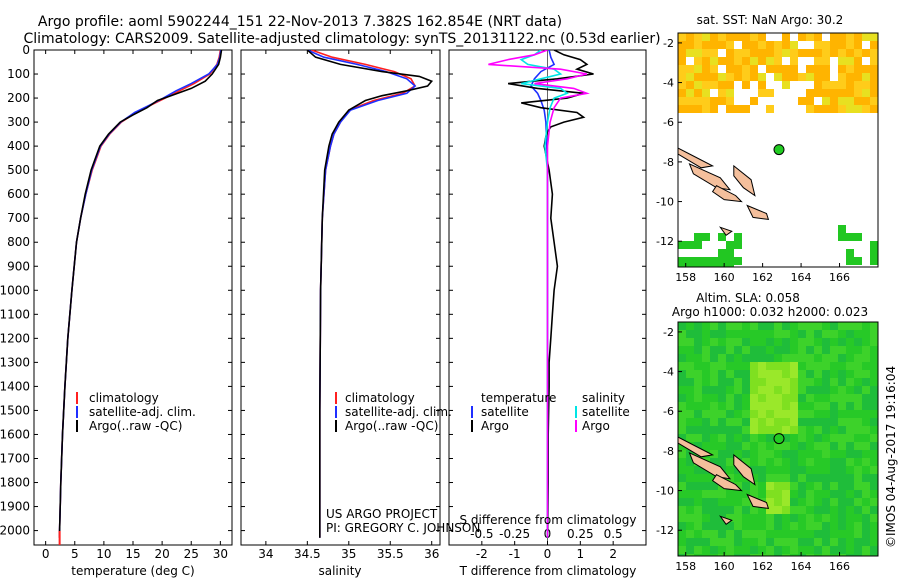  Describe the element at coordinates (596, 426) in the screenshot. I see `legend-label-s-argo: Argo` at that location.